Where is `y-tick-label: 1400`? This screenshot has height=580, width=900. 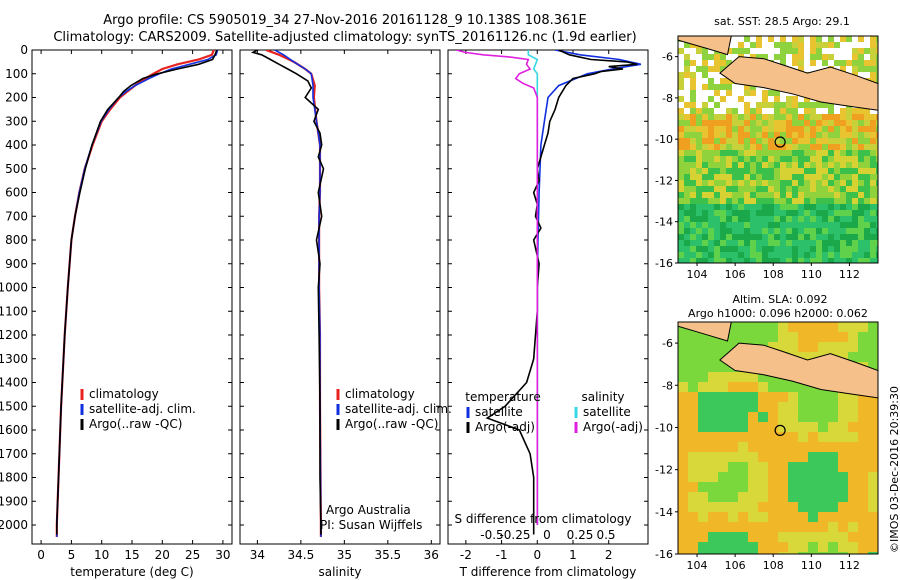
y-tick-label: 1400 is located at coordinates (14, 383).